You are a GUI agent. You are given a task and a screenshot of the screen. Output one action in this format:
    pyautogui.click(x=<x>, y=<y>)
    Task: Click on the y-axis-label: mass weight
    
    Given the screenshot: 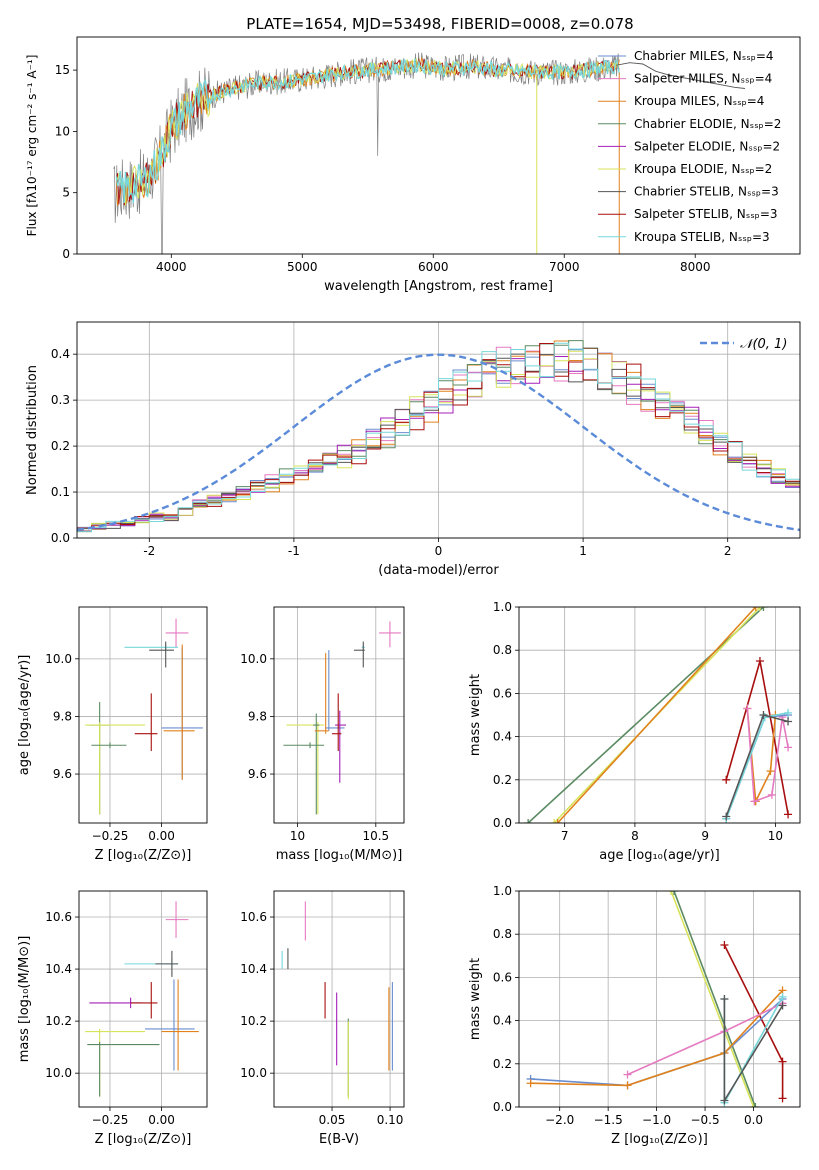 What is the action you would take?
    pyautogui.click(x=475, y=999)
    